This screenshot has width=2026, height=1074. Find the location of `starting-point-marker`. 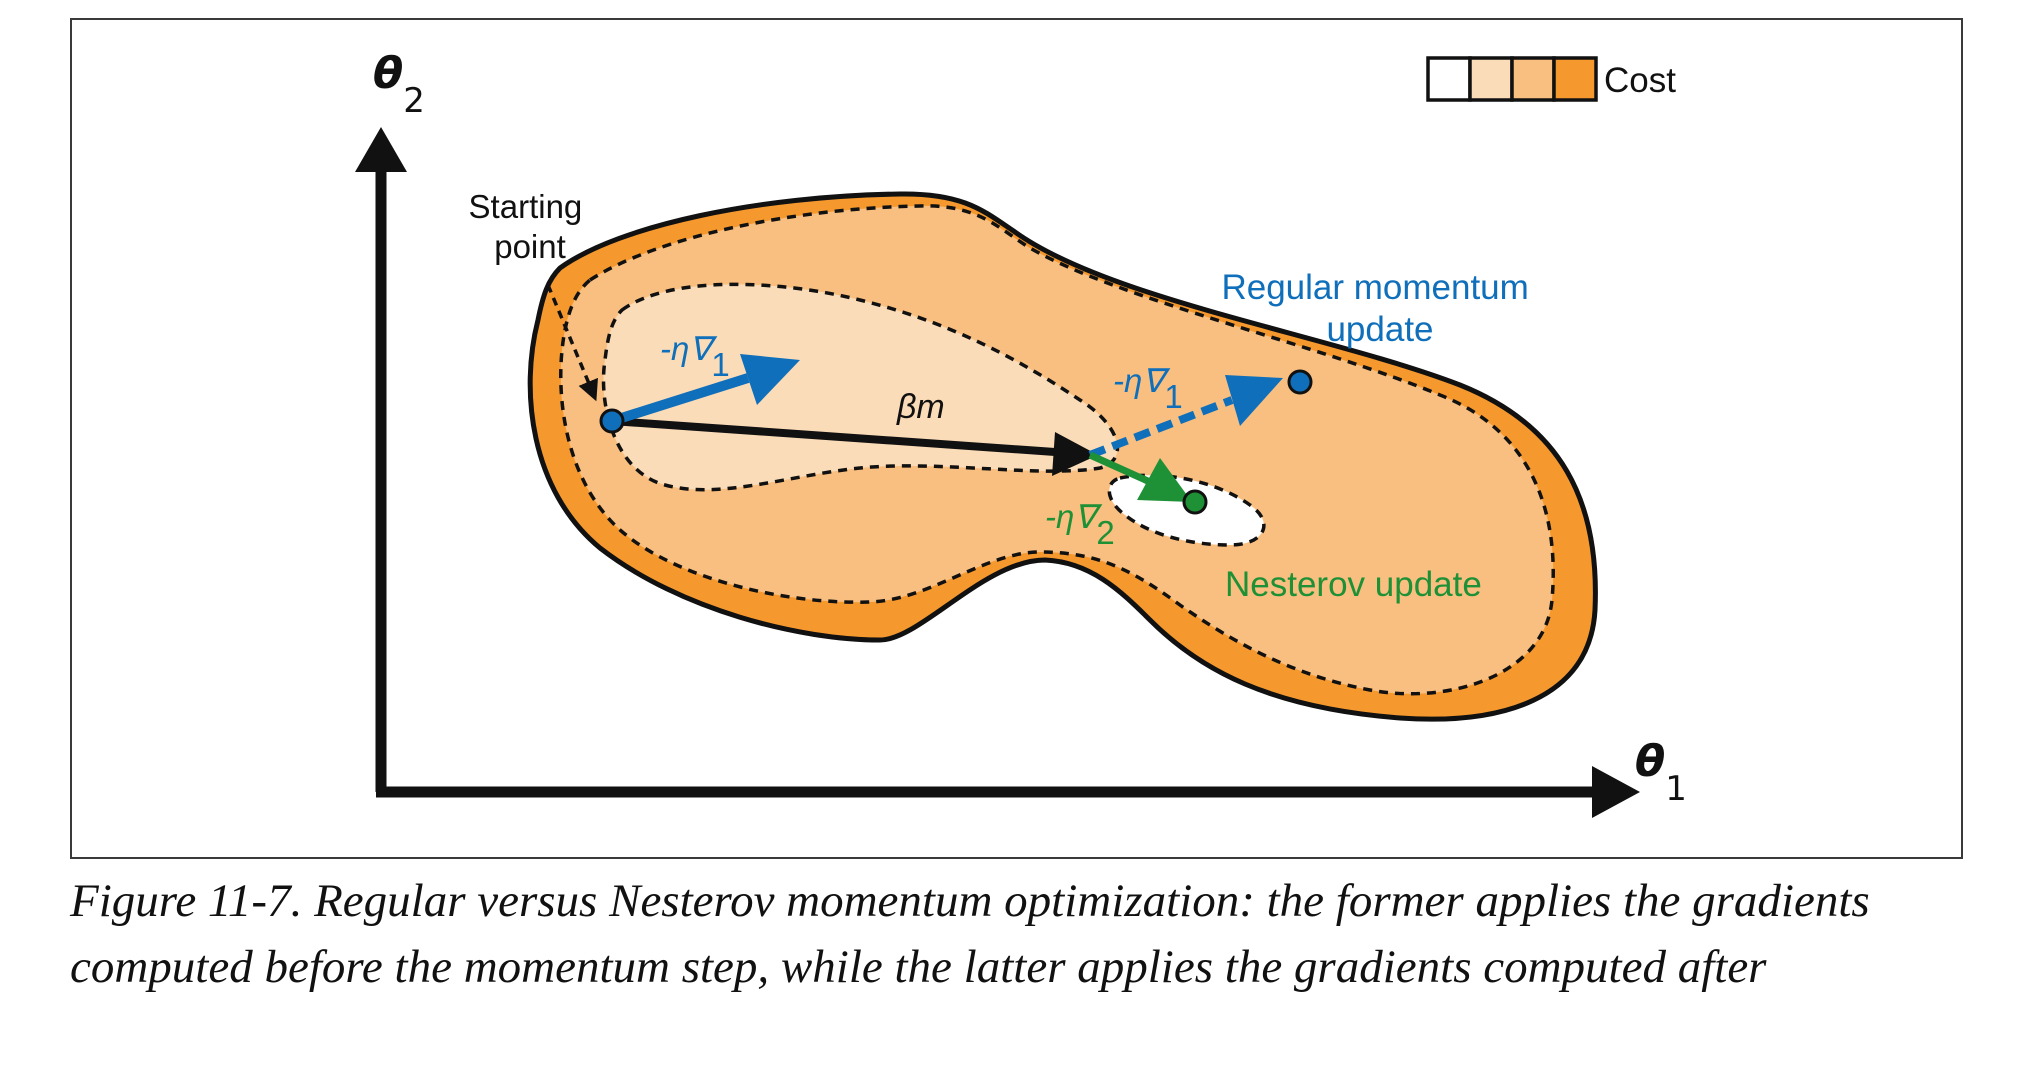

starting-point-marker is located at coordinates (612, 421).